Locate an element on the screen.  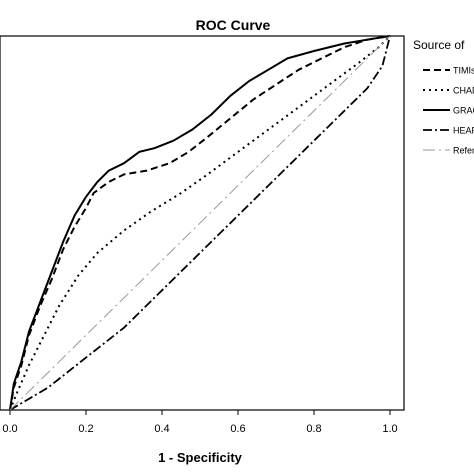
x-axis-label: 1 - Specificity is located at coordinates (200, 457).